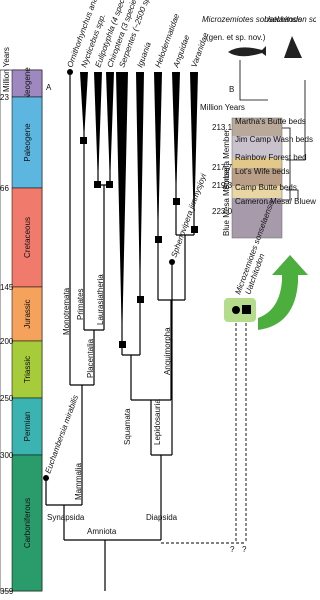  Describe the element at coordinates (127, 426) in the screenshot. I see `clade-label: Squamata` at that location.